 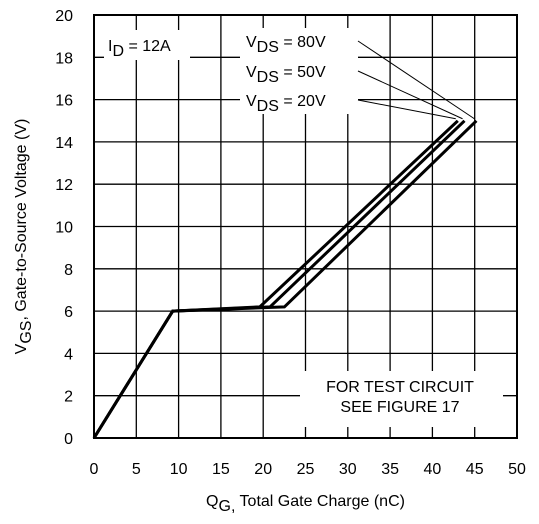 What do you see at coordinates (305, 504) in the screenshot?
I see `x-axis-label: QG, Total Gate Charge (nC)` at bounding box center [305, 504].